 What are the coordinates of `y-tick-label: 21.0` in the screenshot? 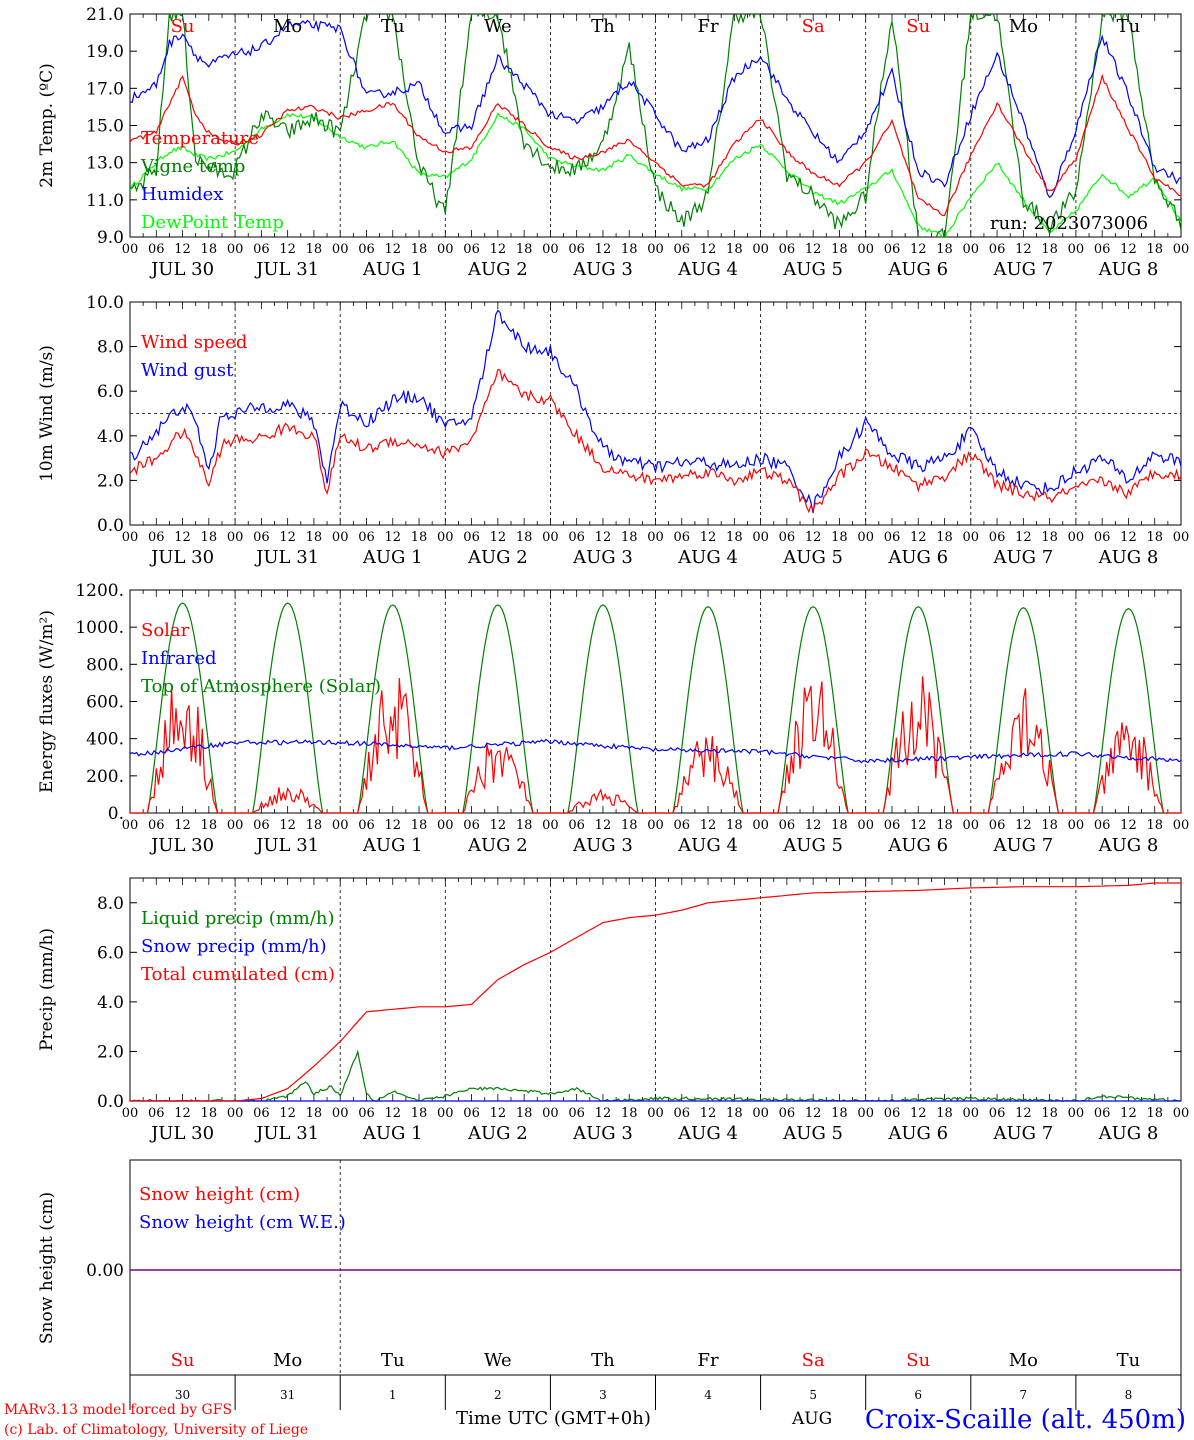 It's located at (105, 15).